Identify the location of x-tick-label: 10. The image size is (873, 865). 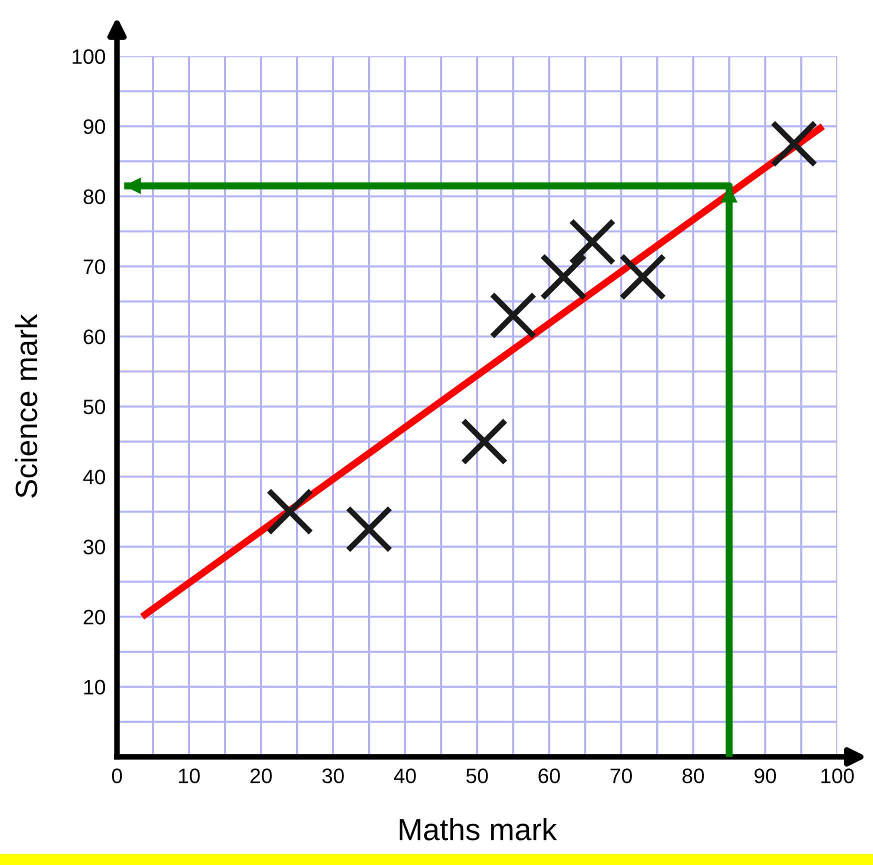
(189, 776).